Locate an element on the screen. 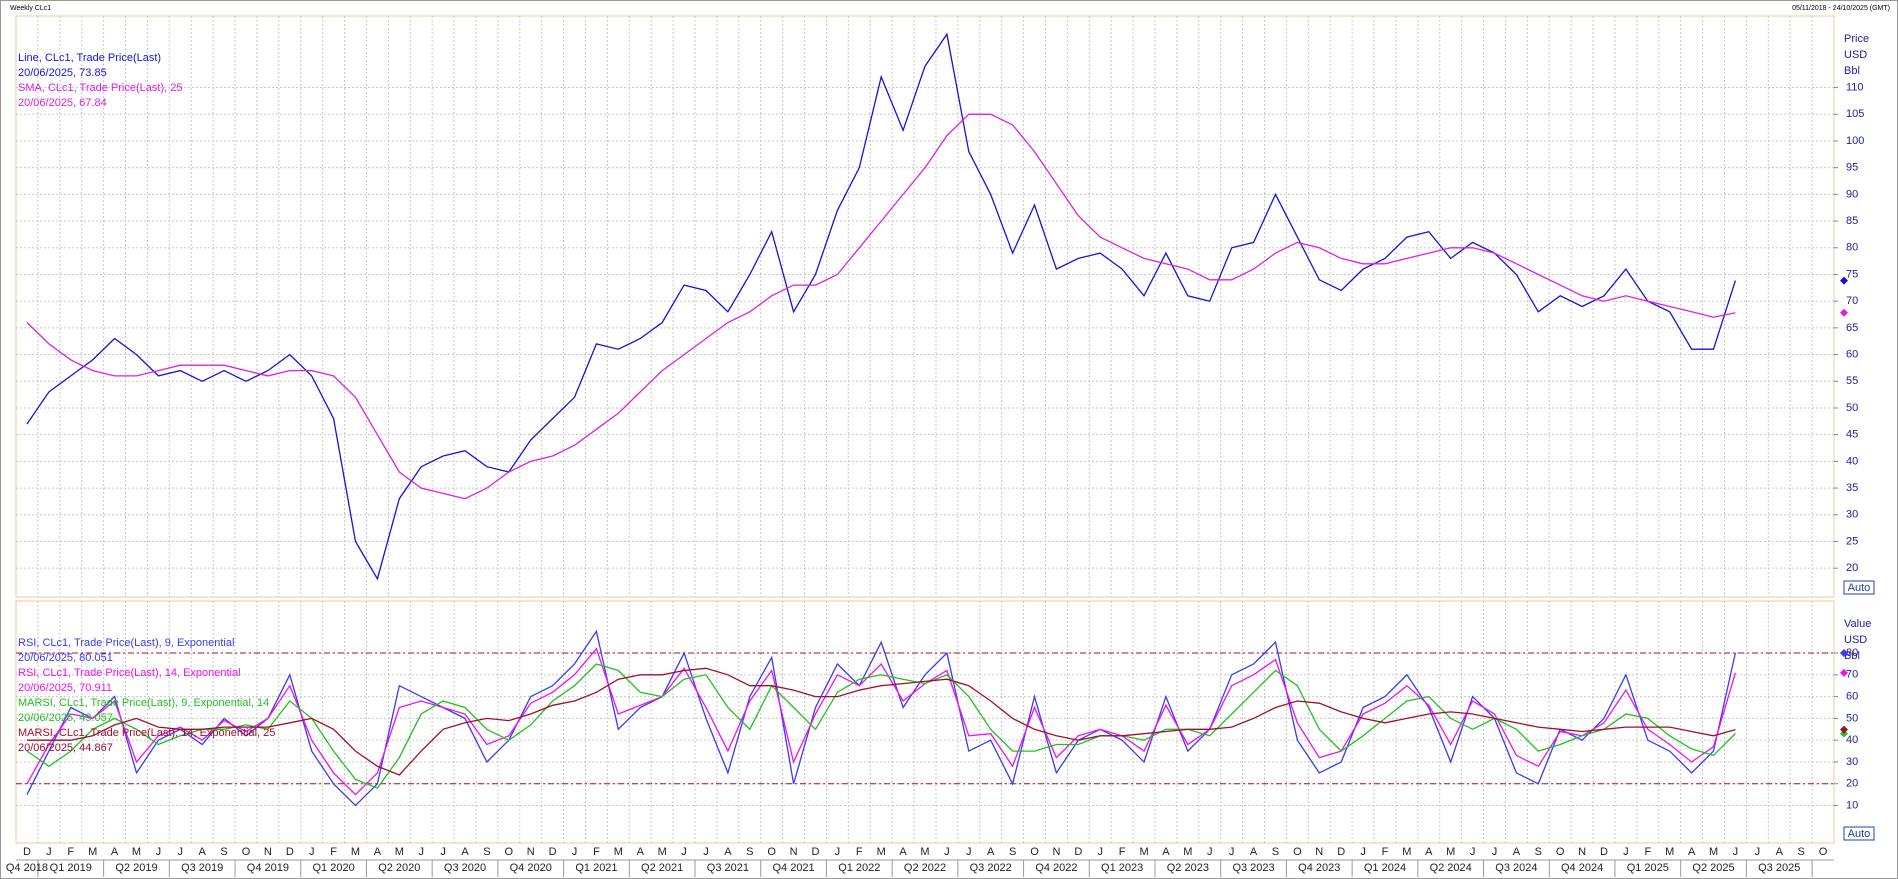  x-quarter-label: Q1 2022 is located at coordinates (859, 868).